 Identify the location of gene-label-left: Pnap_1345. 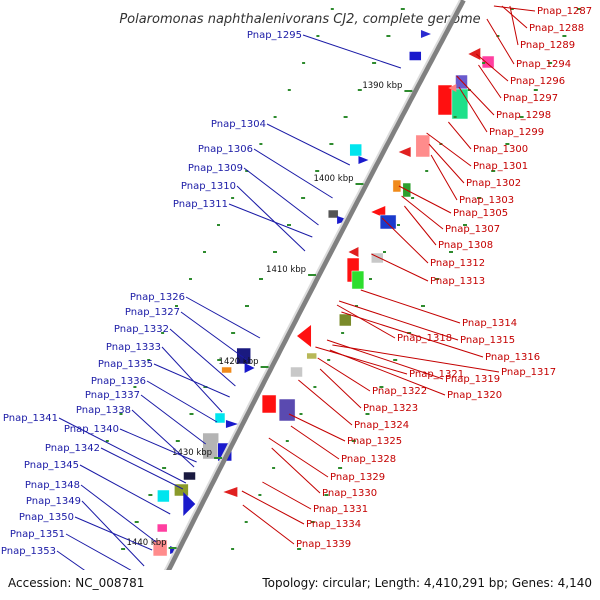
(51, 465).